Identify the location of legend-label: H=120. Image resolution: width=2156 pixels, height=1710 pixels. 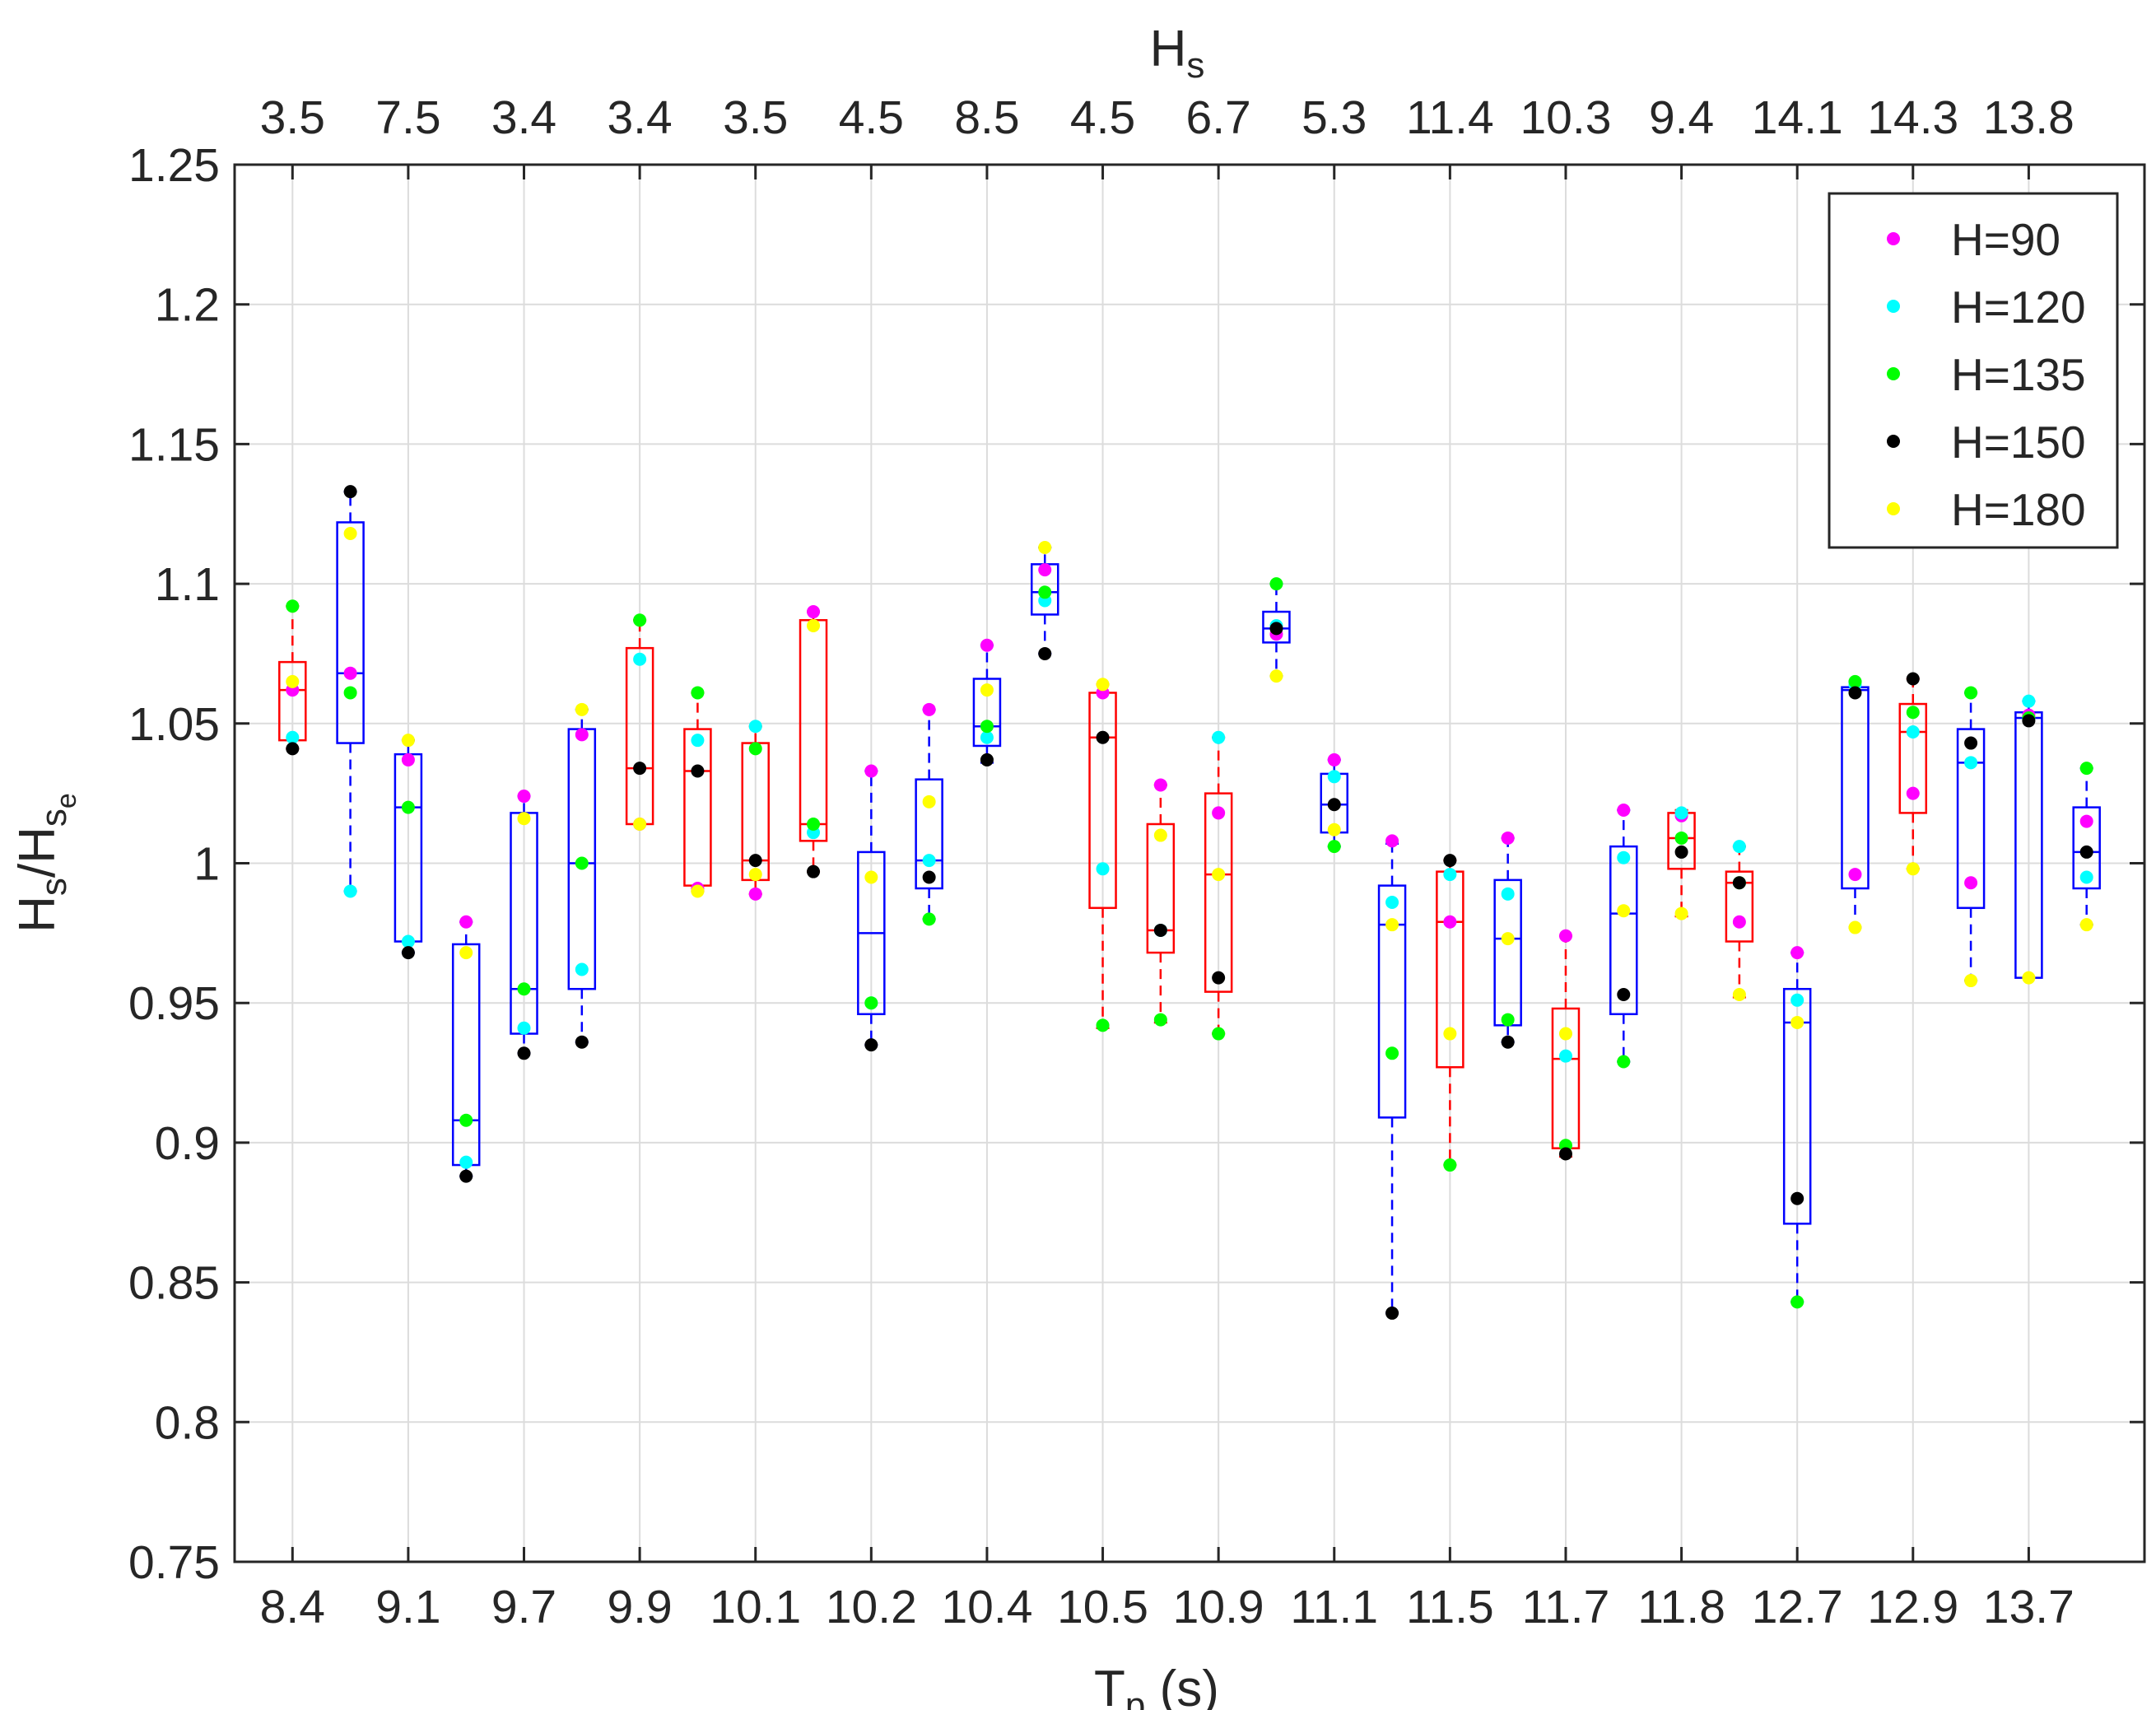
(2018, 307).